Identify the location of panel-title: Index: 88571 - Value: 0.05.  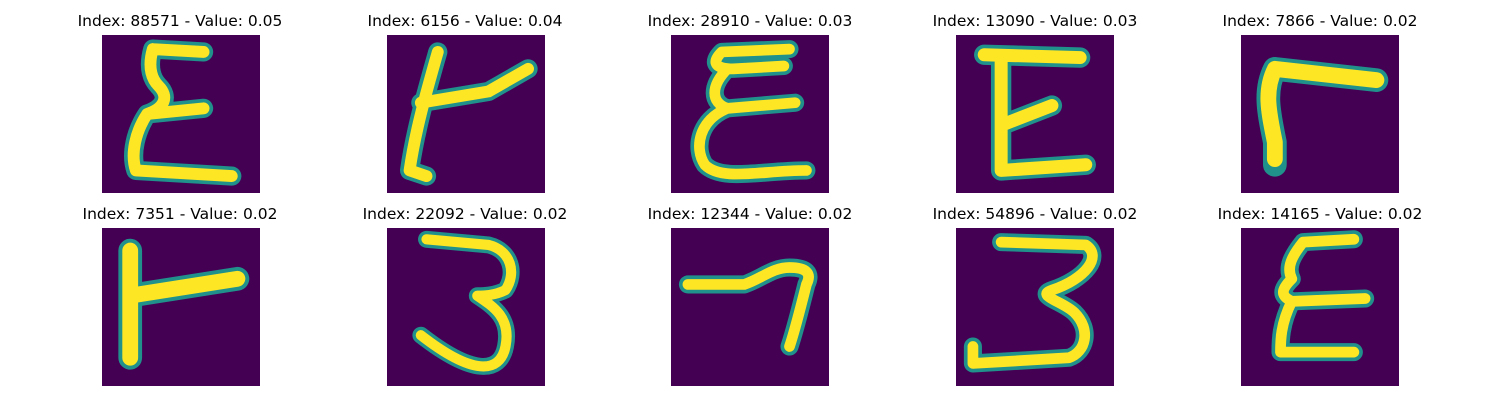
(180, 21).